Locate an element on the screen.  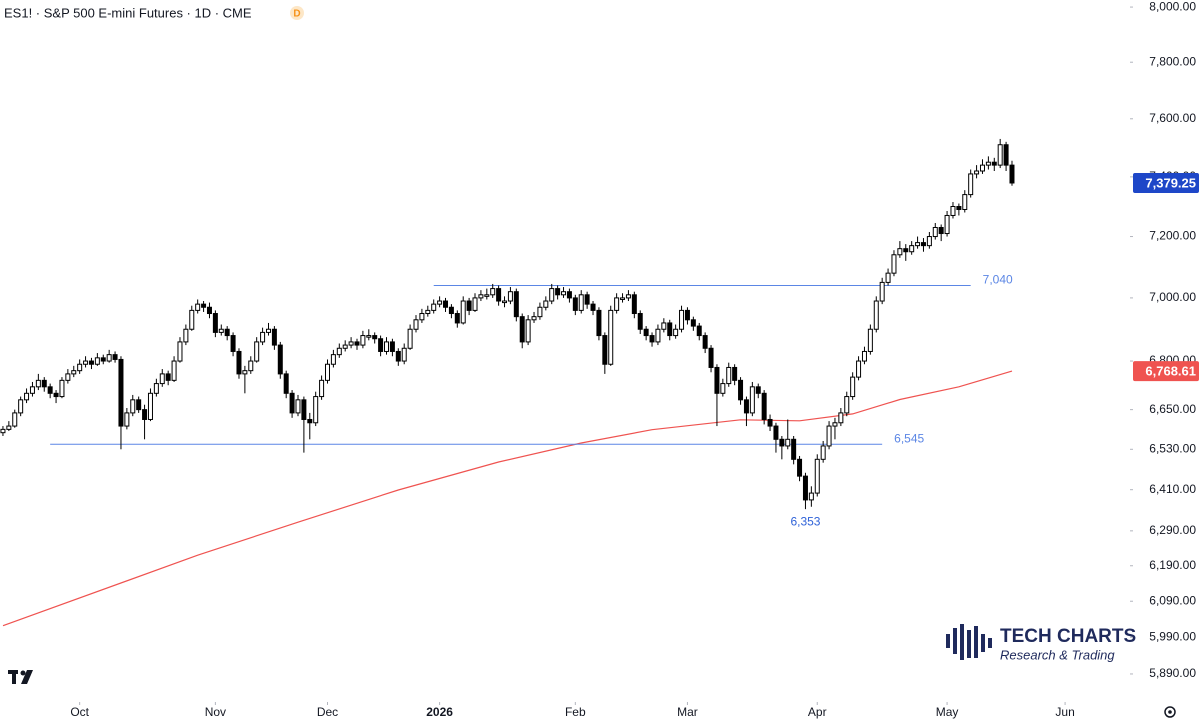
tv-logo is located at coordinates (20, 677).